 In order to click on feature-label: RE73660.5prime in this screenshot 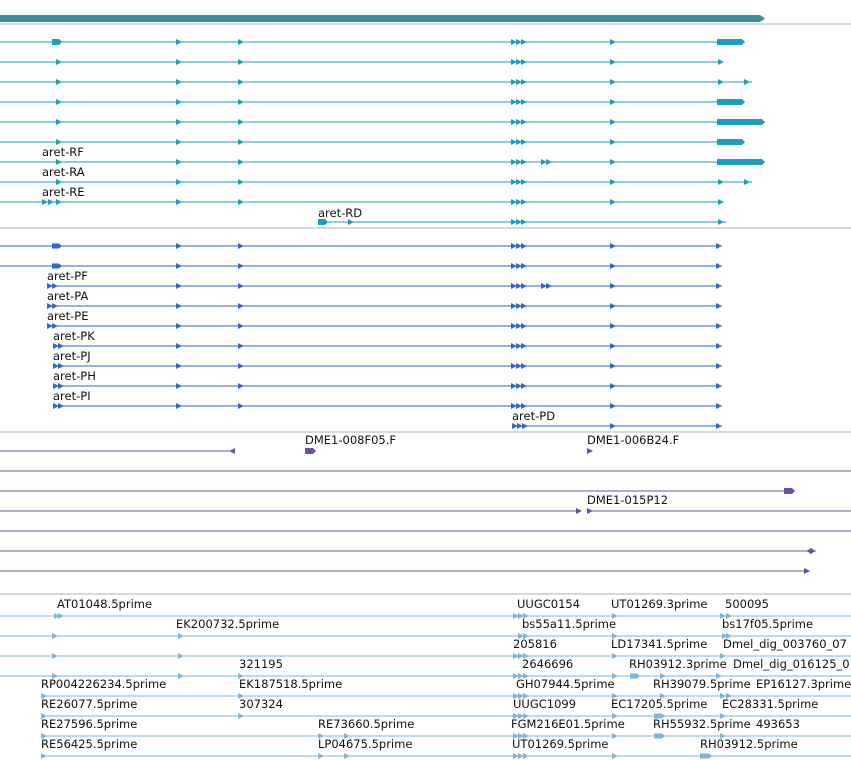, I will do `click(366, 724)`.